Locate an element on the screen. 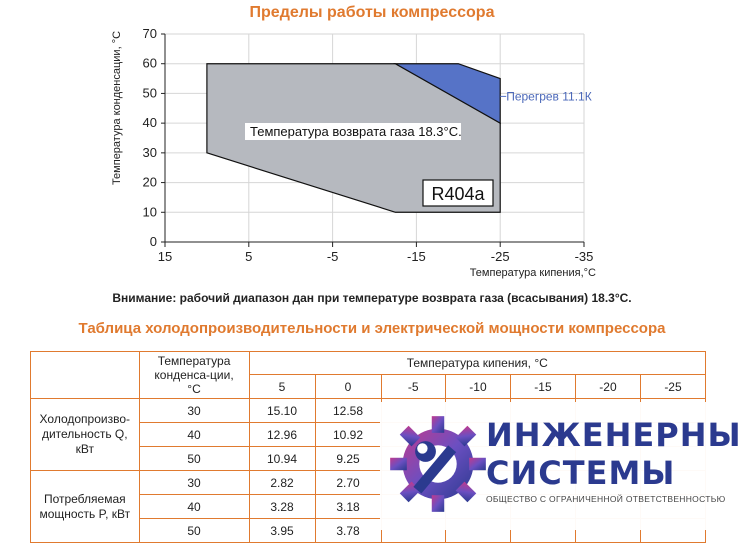  evap-temps-row: 5 0 -5 -10 -15 -20 -25 is located at coordinates (369, 386).